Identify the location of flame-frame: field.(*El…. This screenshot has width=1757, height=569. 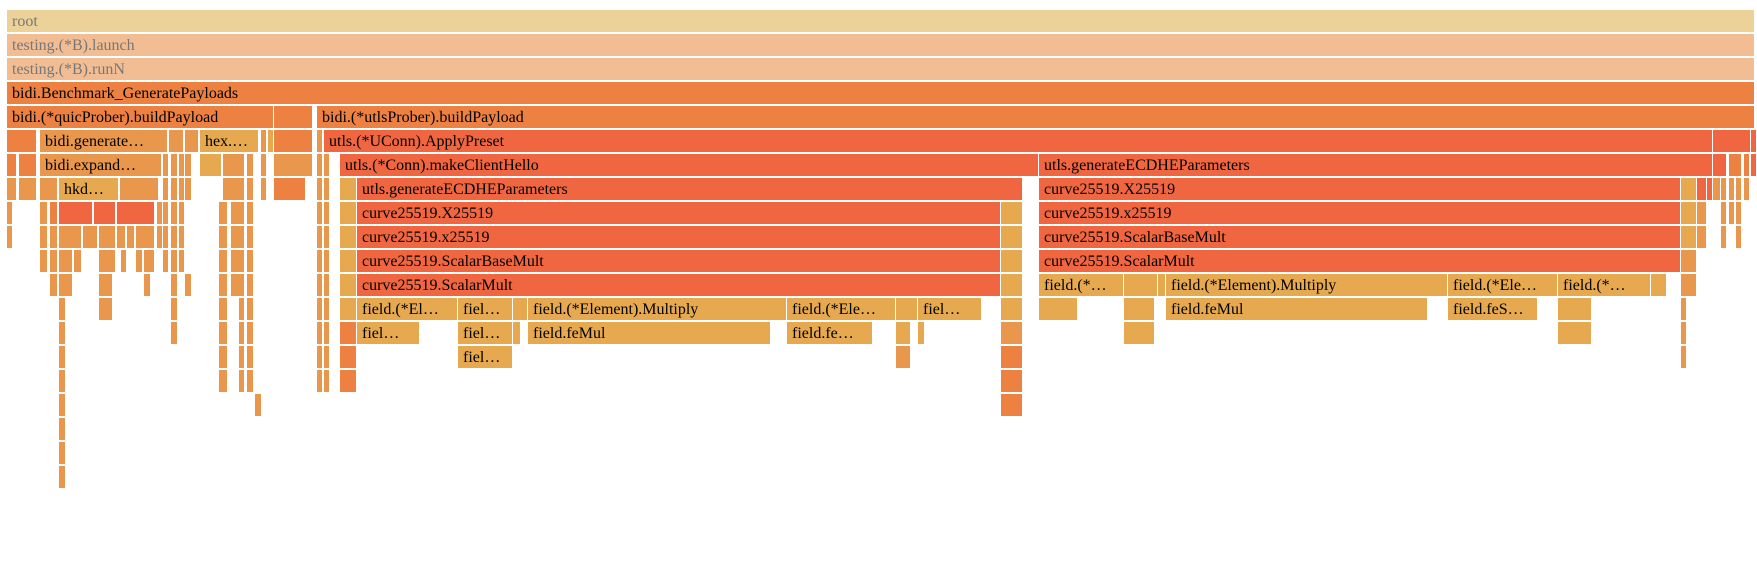
(407, 309).